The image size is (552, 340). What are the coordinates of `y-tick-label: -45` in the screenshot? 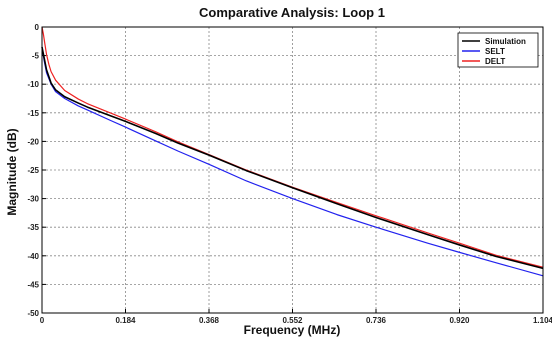 It's located at (33, 284).